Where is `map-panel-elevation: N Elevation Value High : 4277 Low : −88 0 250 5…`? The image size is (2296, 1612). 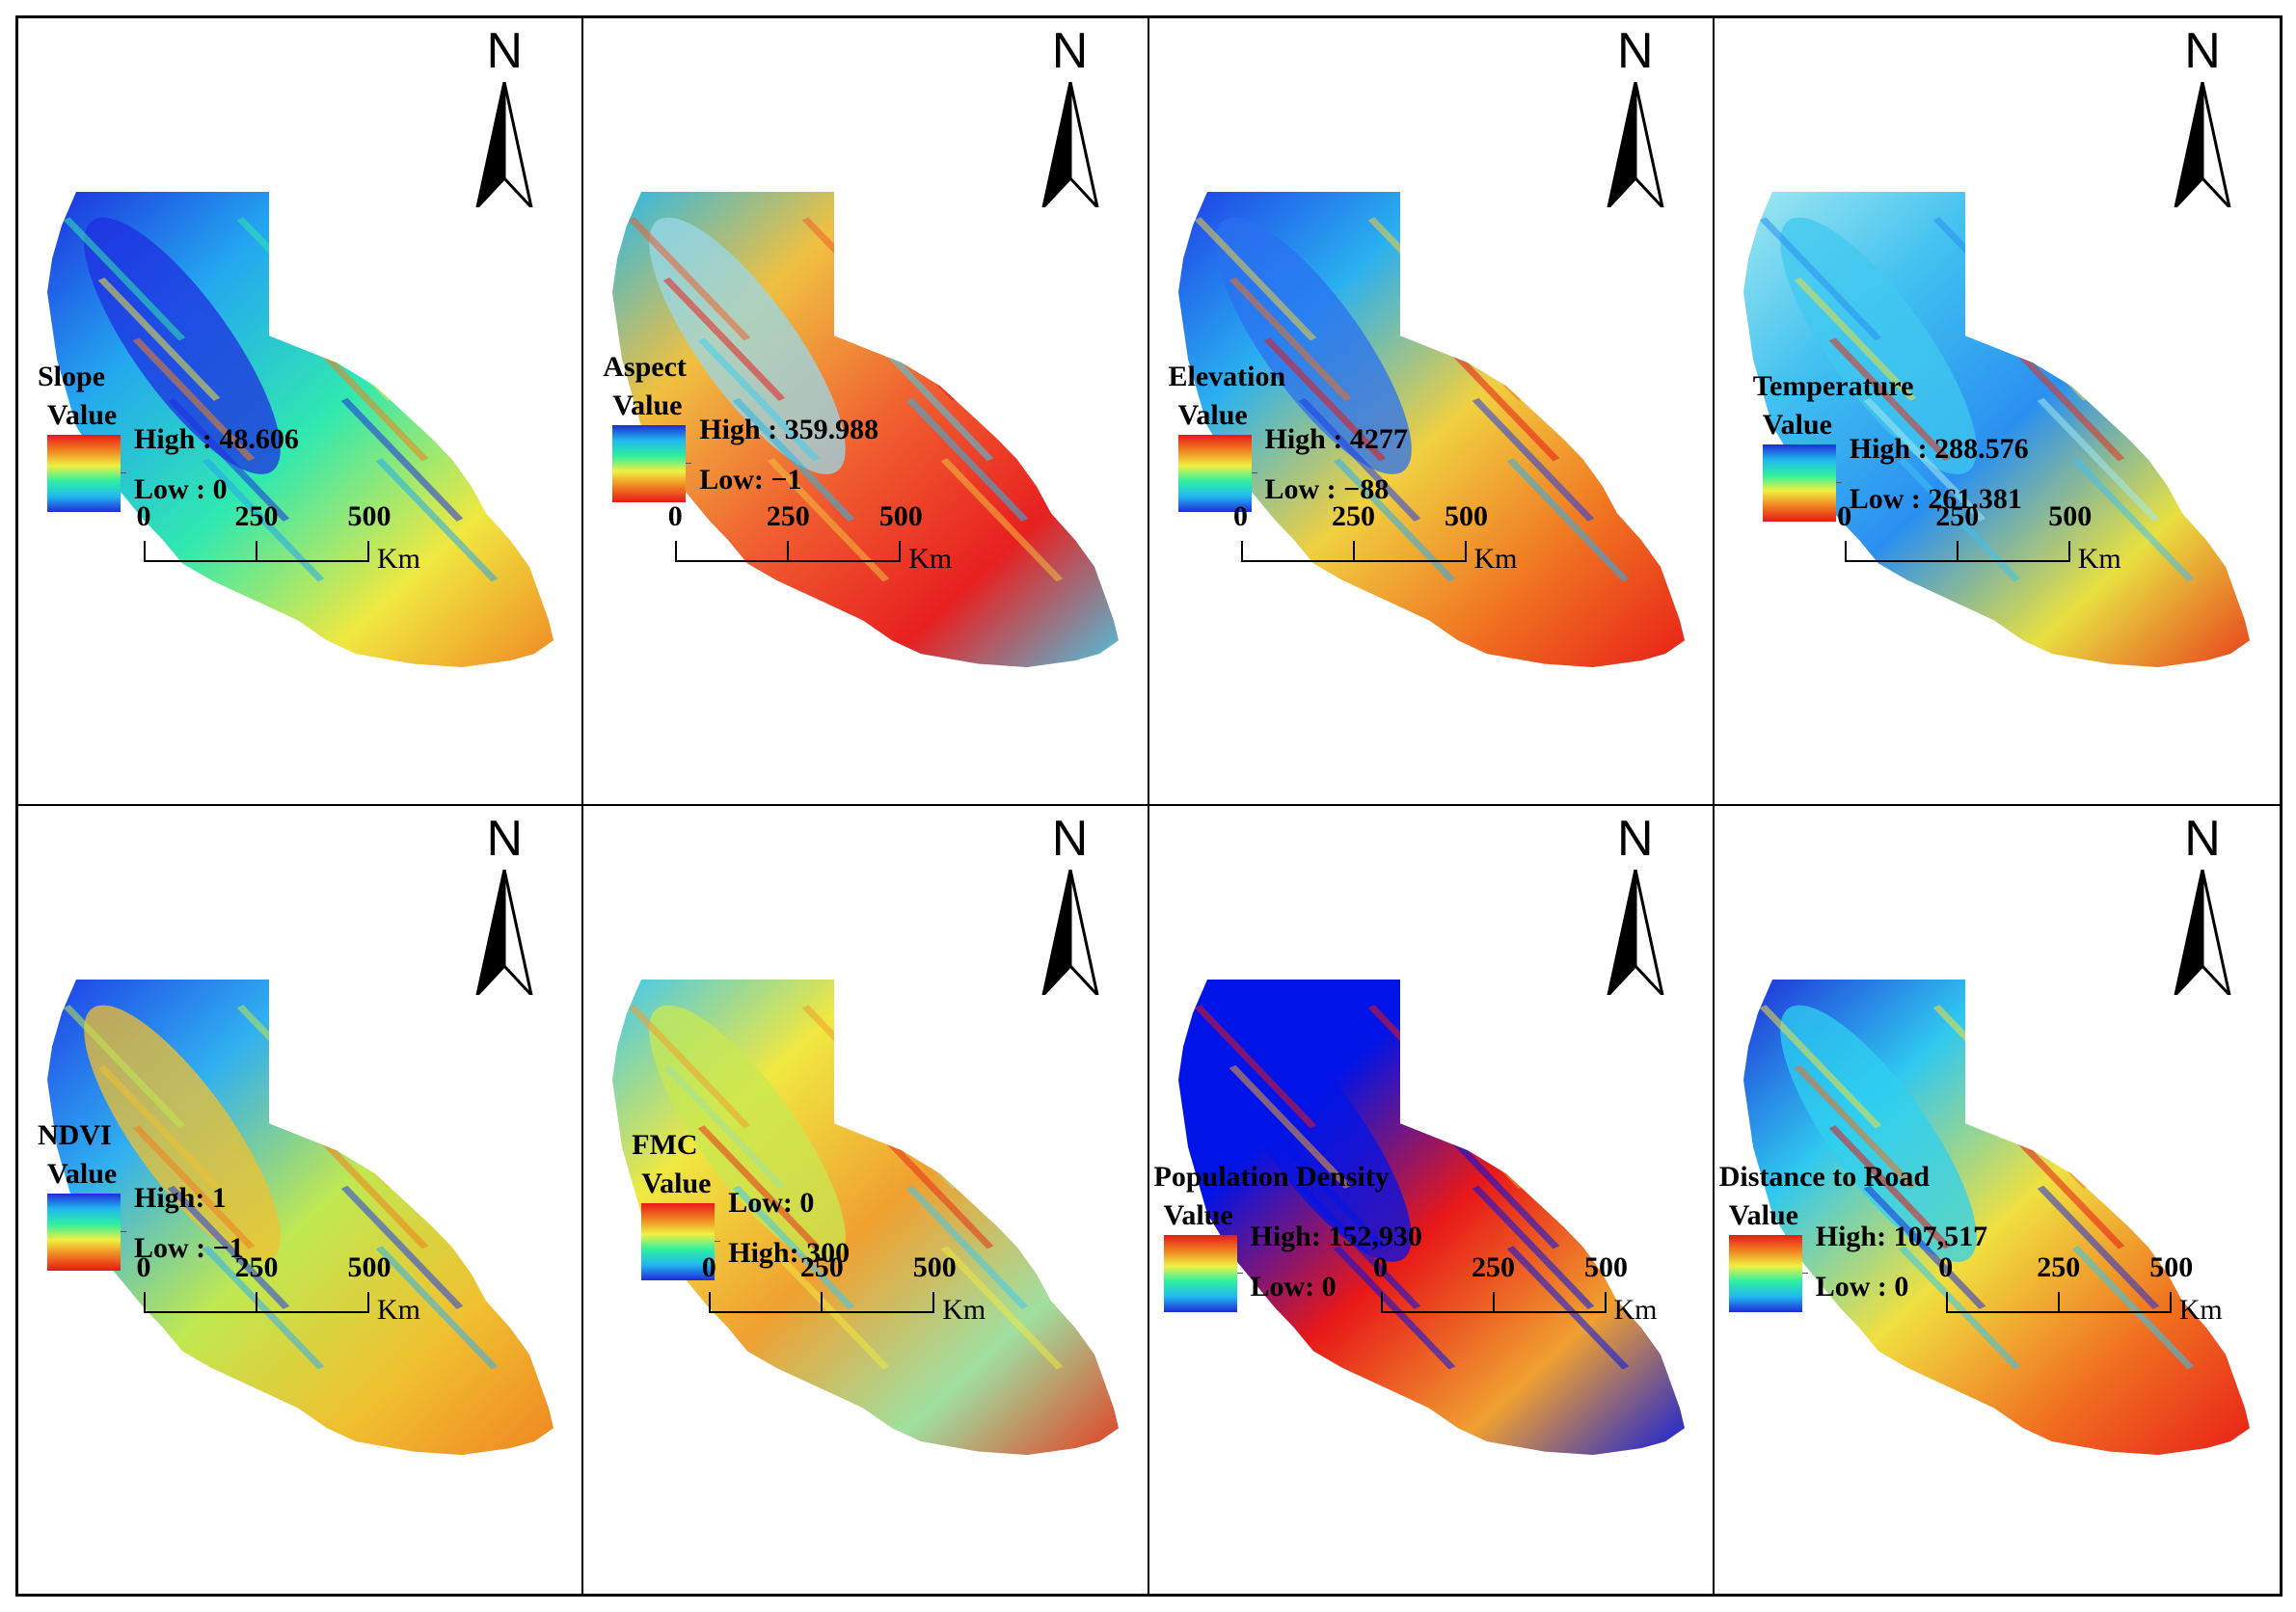 map-panel-elevation: N Elevation Value High : 4277 Low : −88 0 250 5… is located at coordinates (1431, 412).